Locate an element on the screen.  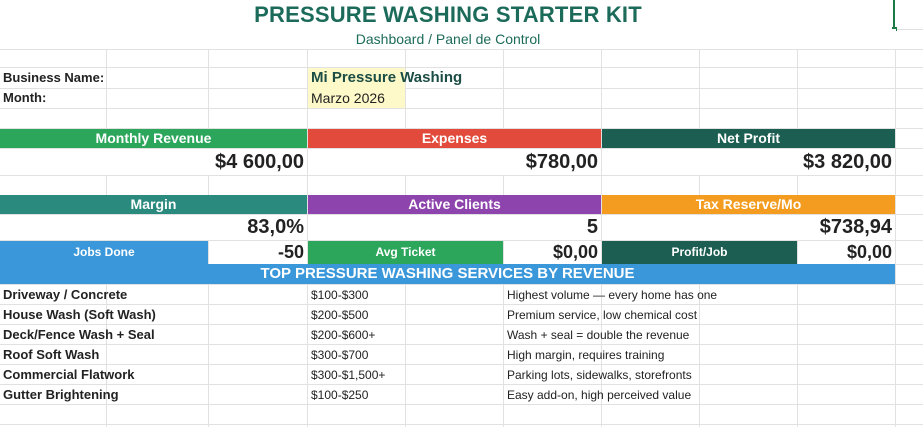
kpi-header-monthly-revenue: Monthly Revenue is located at coordinates (153, 138).